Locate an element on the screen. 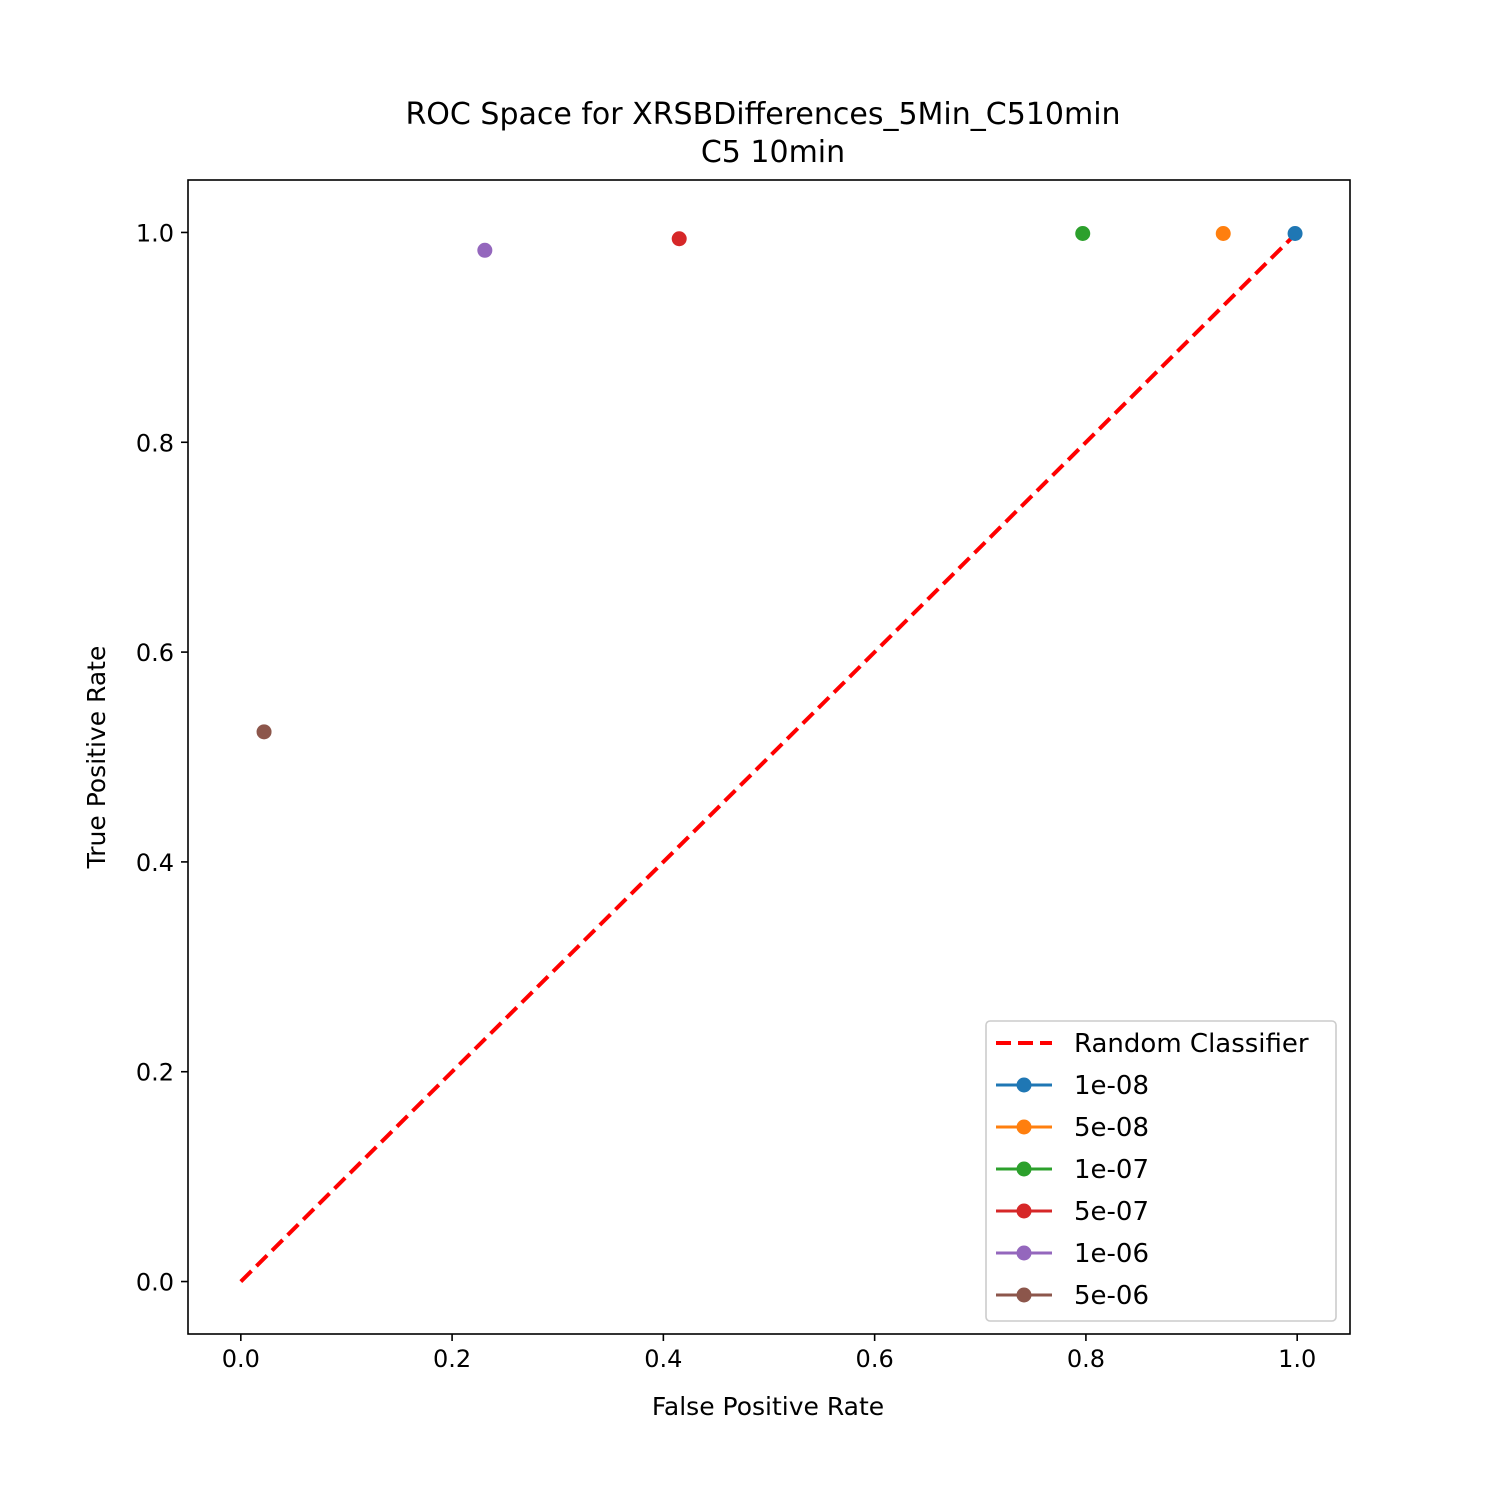 Image resolution: width=1500 pixels, height=1500 pixels. x-tick-label: 0.2 is located at coordinates (452, 1359).